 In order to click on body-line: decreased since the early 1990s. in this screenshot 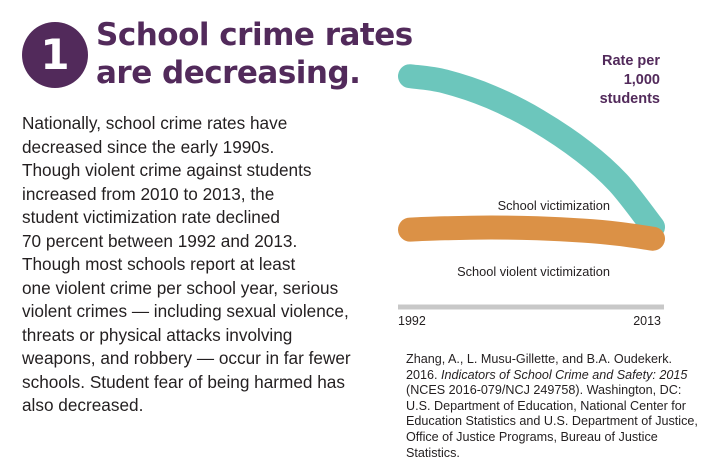, I will do `click(148, 146)`.